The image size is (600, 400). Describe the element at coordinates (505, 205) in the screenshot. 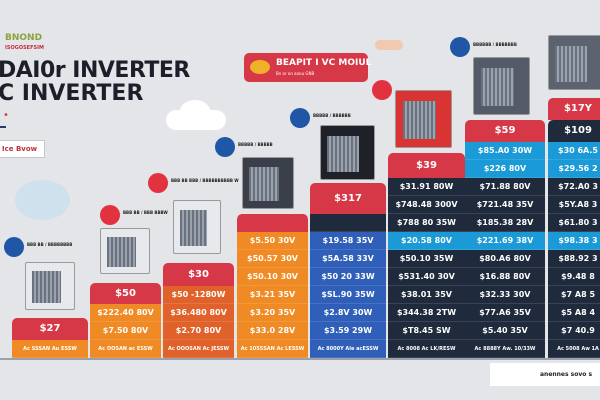

I see `price-cell: $721.48 35V` at that location.